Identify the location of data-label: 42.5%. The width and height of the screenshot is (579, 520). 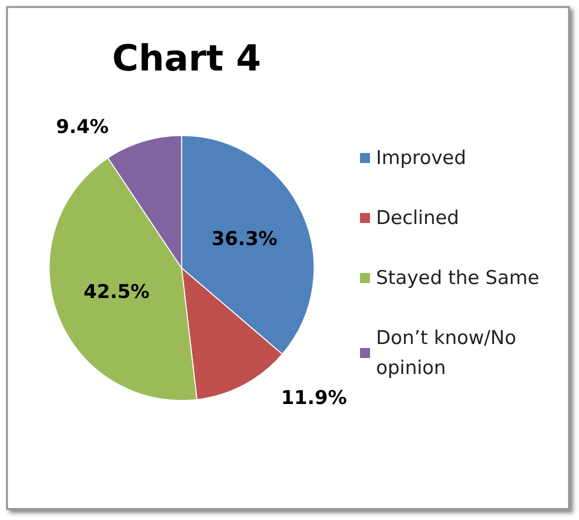
(117, 291).